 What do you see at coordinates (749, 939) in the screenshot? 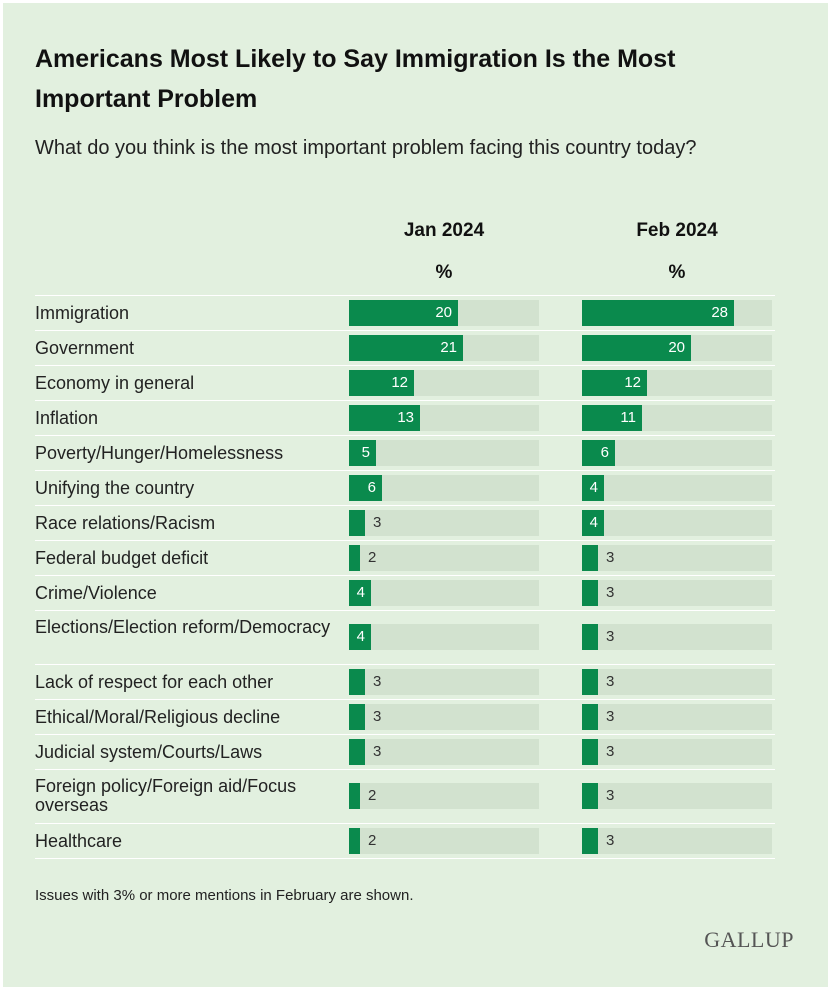
I see `gallup-logo: GALLUP` at bounding box center [749, 939].